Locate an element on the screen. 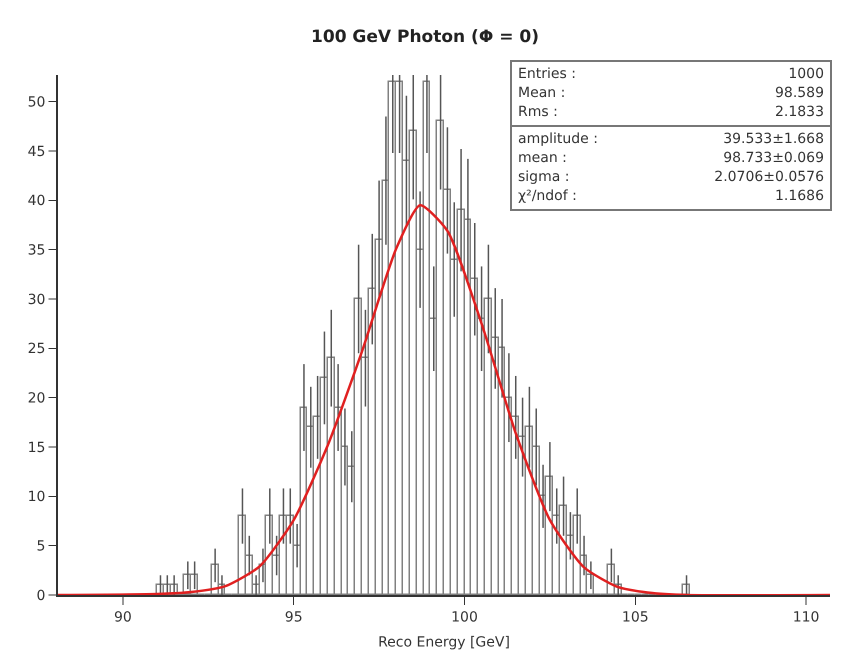 The height and width of the screenshot is (669, 850). y-tick-label: 5 is located at coordinates (41, 546).